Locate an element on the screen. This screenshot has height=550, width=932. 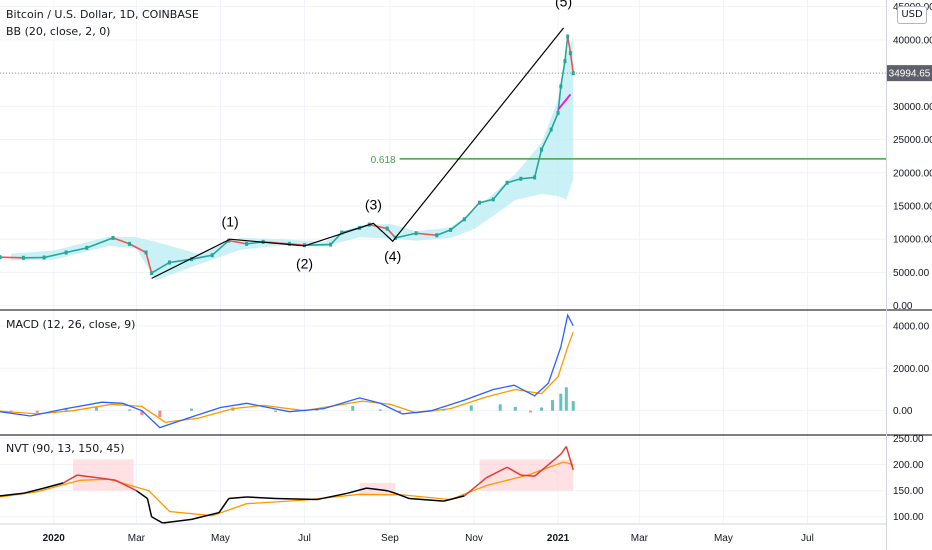
signal-line is located at coordinates (287, 377).